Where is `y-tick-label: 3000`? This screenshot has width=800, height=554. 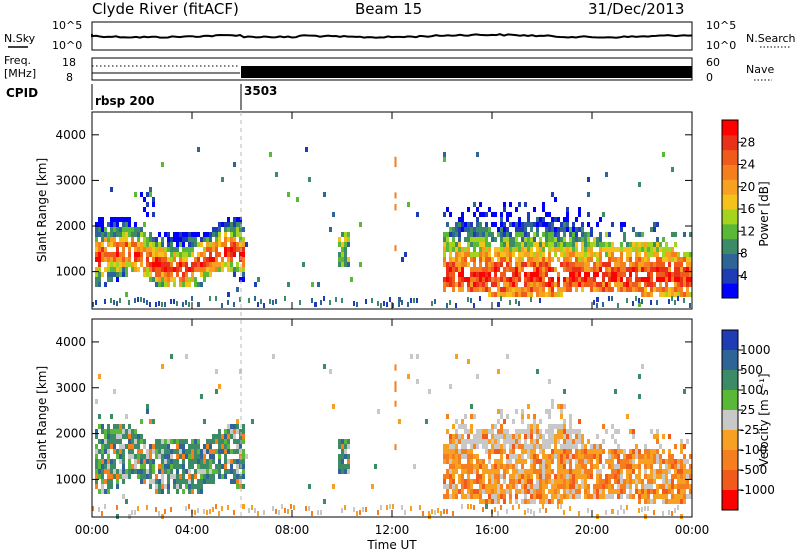
y-tick-label: 3000 is located at coordinates (70, 388).